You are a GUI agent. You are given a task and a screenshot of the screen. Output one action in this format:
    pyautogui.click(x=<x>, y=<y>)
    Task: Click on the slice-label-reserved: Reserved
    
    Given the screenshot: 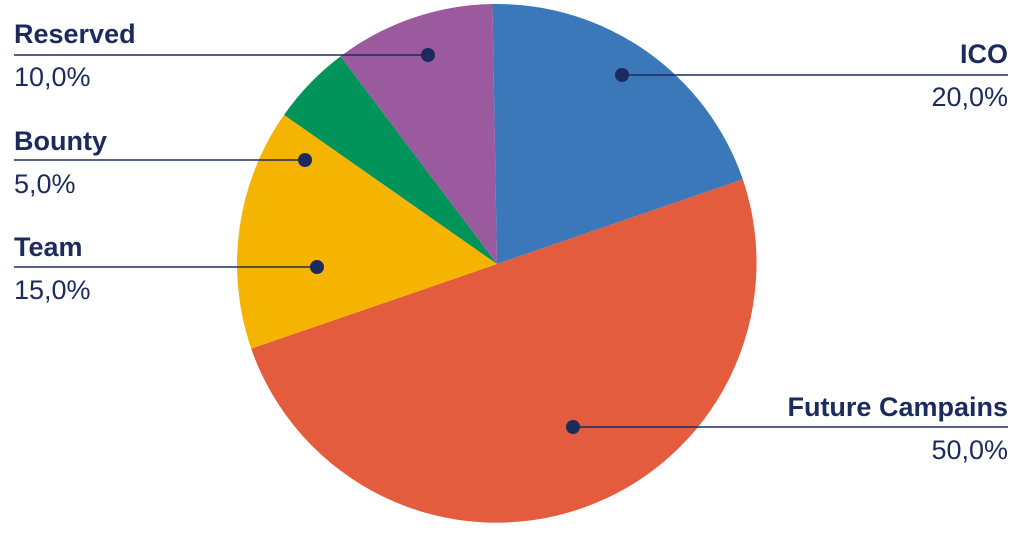 What is the action you would take?
    pyautogui.click(x=75, y=34)
    